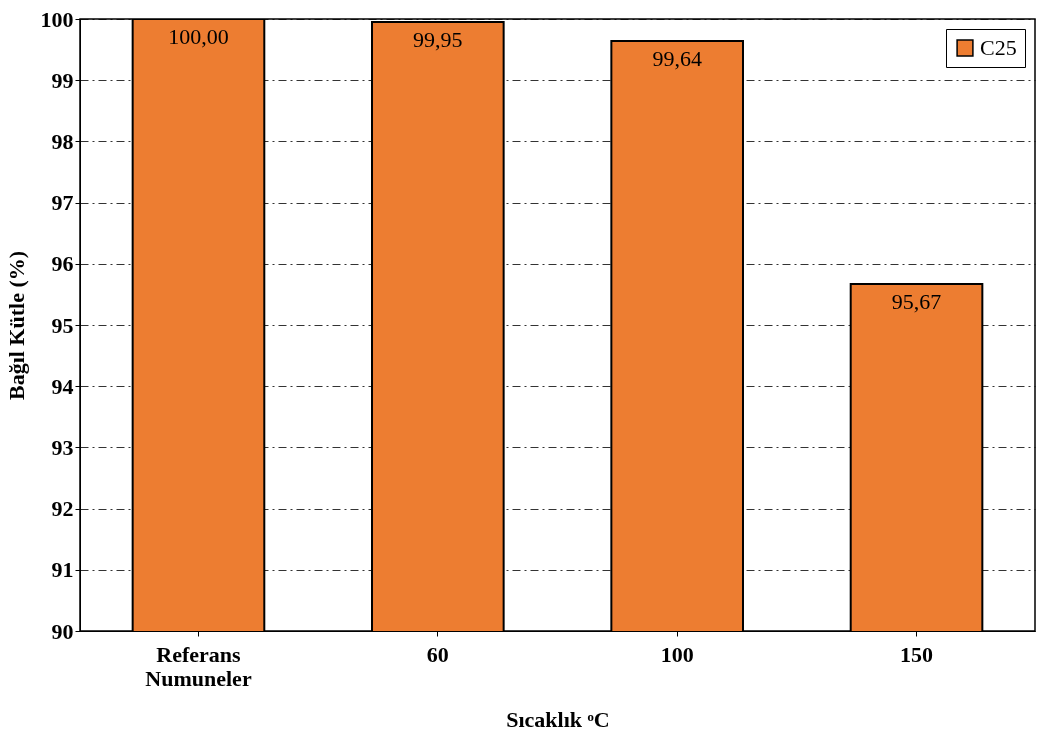 The width and height of the screenshot is (1058, 742). I want to click on y-tick-label: 93, so click(62, 447).